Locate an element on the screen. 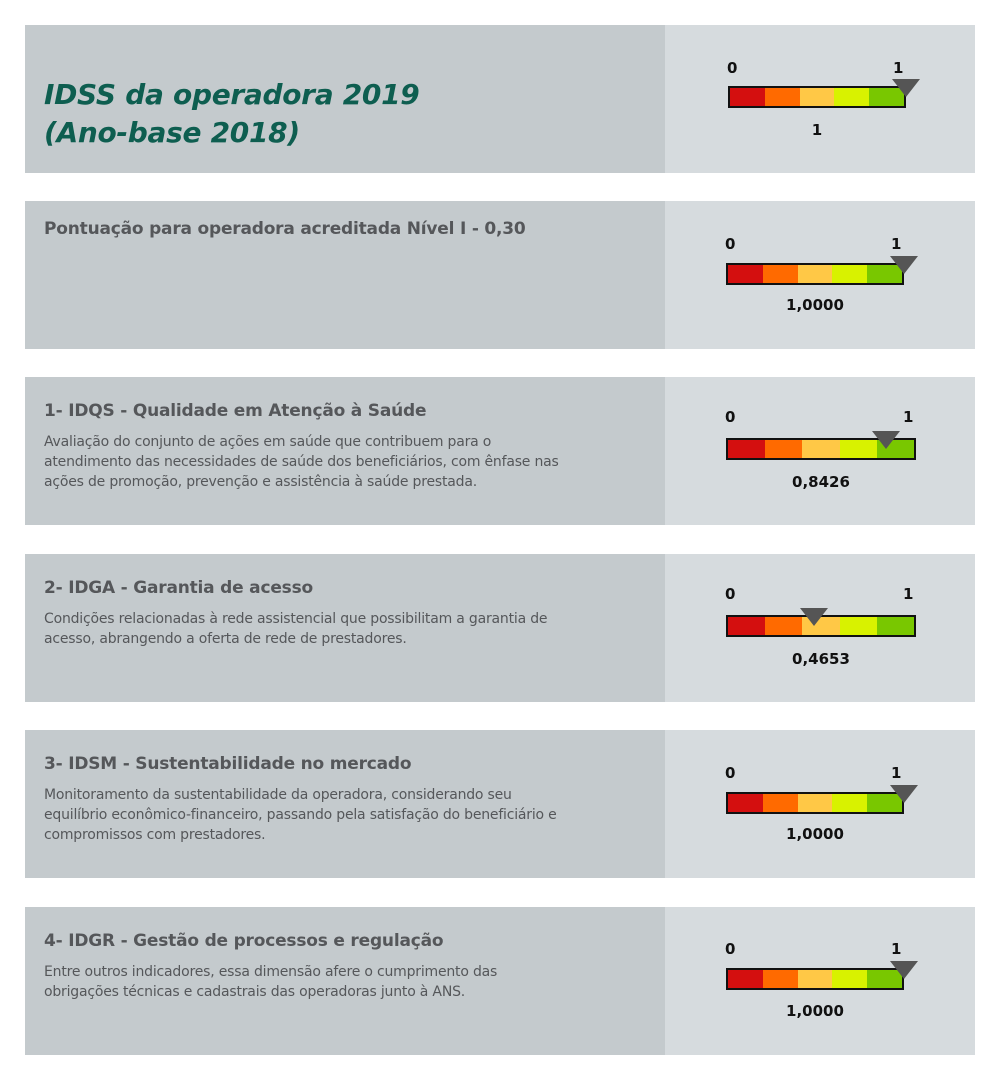  gauge-idss-pointer is located at coordinates (906, 88).